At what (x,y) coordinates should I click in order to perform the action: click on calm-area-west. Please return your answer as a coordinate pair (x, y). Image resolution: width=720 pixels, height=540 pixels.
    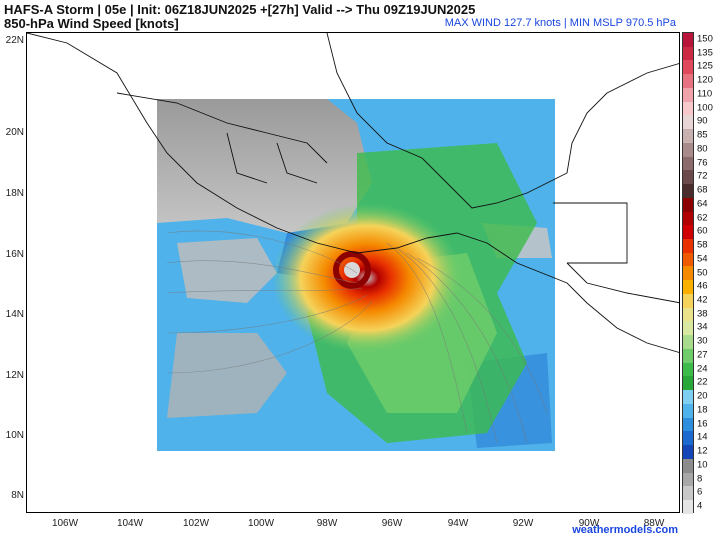
    Looking at the image, I should click on (227, 270).